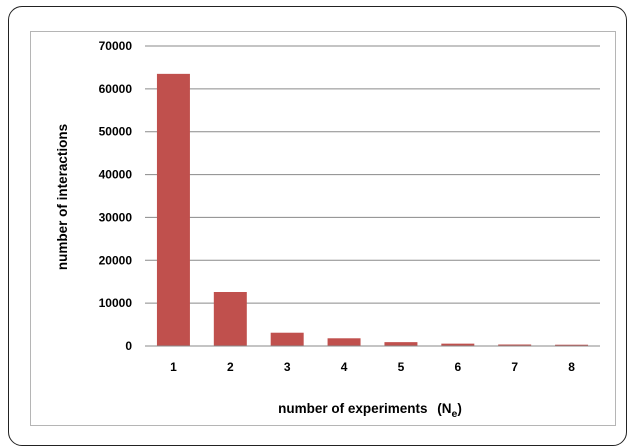 The height and width of the screenshot is (446, 635). What do you see at coordinates (116, 89) in the screenshot?
I see `y-tick-label: 60000` at bounding box center [116, 89].